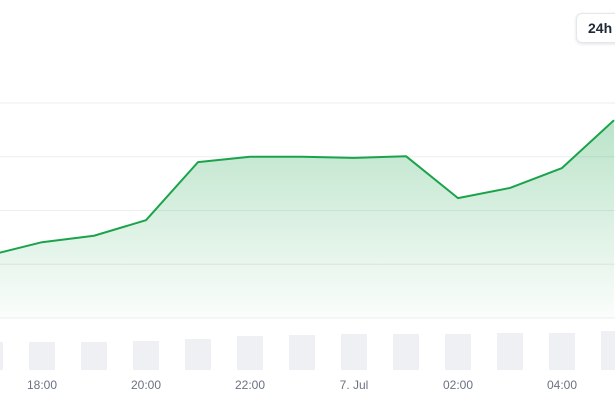  Describe the element at coordinates (458, 385) in the screenshot. I see `x-tick-label: 02:00` at that location.